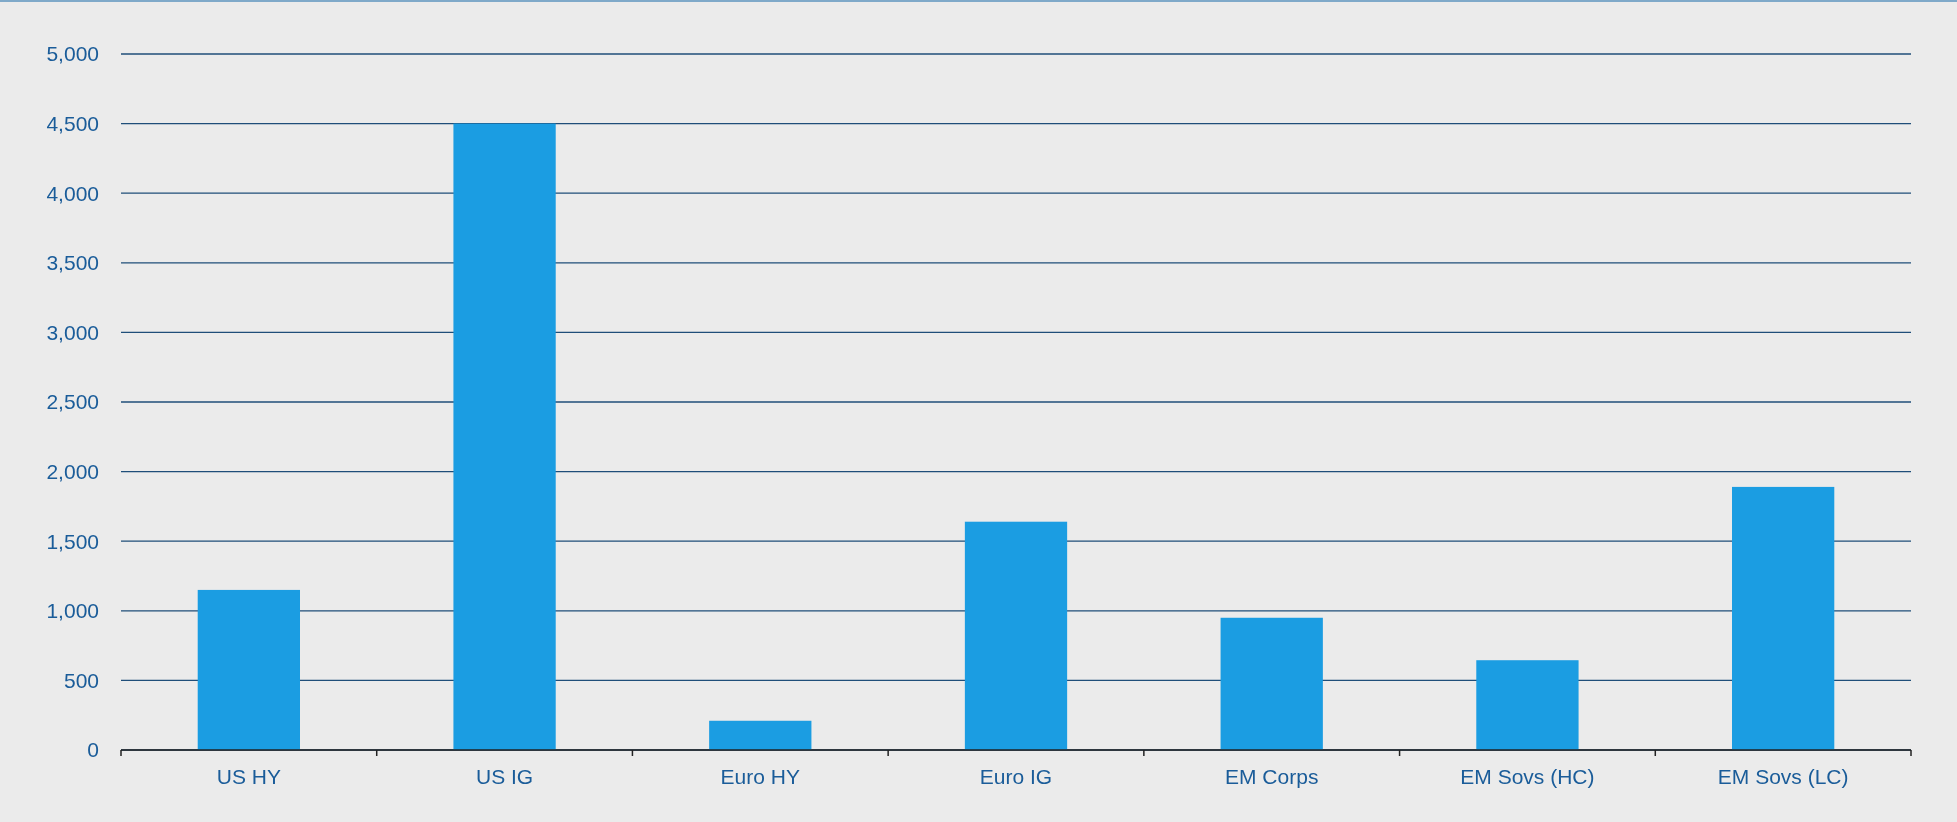  I want to click on x-tick-label: US IG, so click(504, 776).